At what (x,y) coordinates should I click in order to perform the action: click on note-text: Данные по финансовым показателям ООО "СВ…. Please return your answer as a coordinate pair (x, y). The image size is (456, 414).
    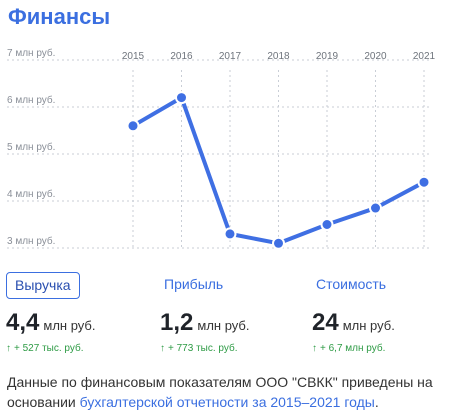
    Looking at the image, I should click on (220, 392).